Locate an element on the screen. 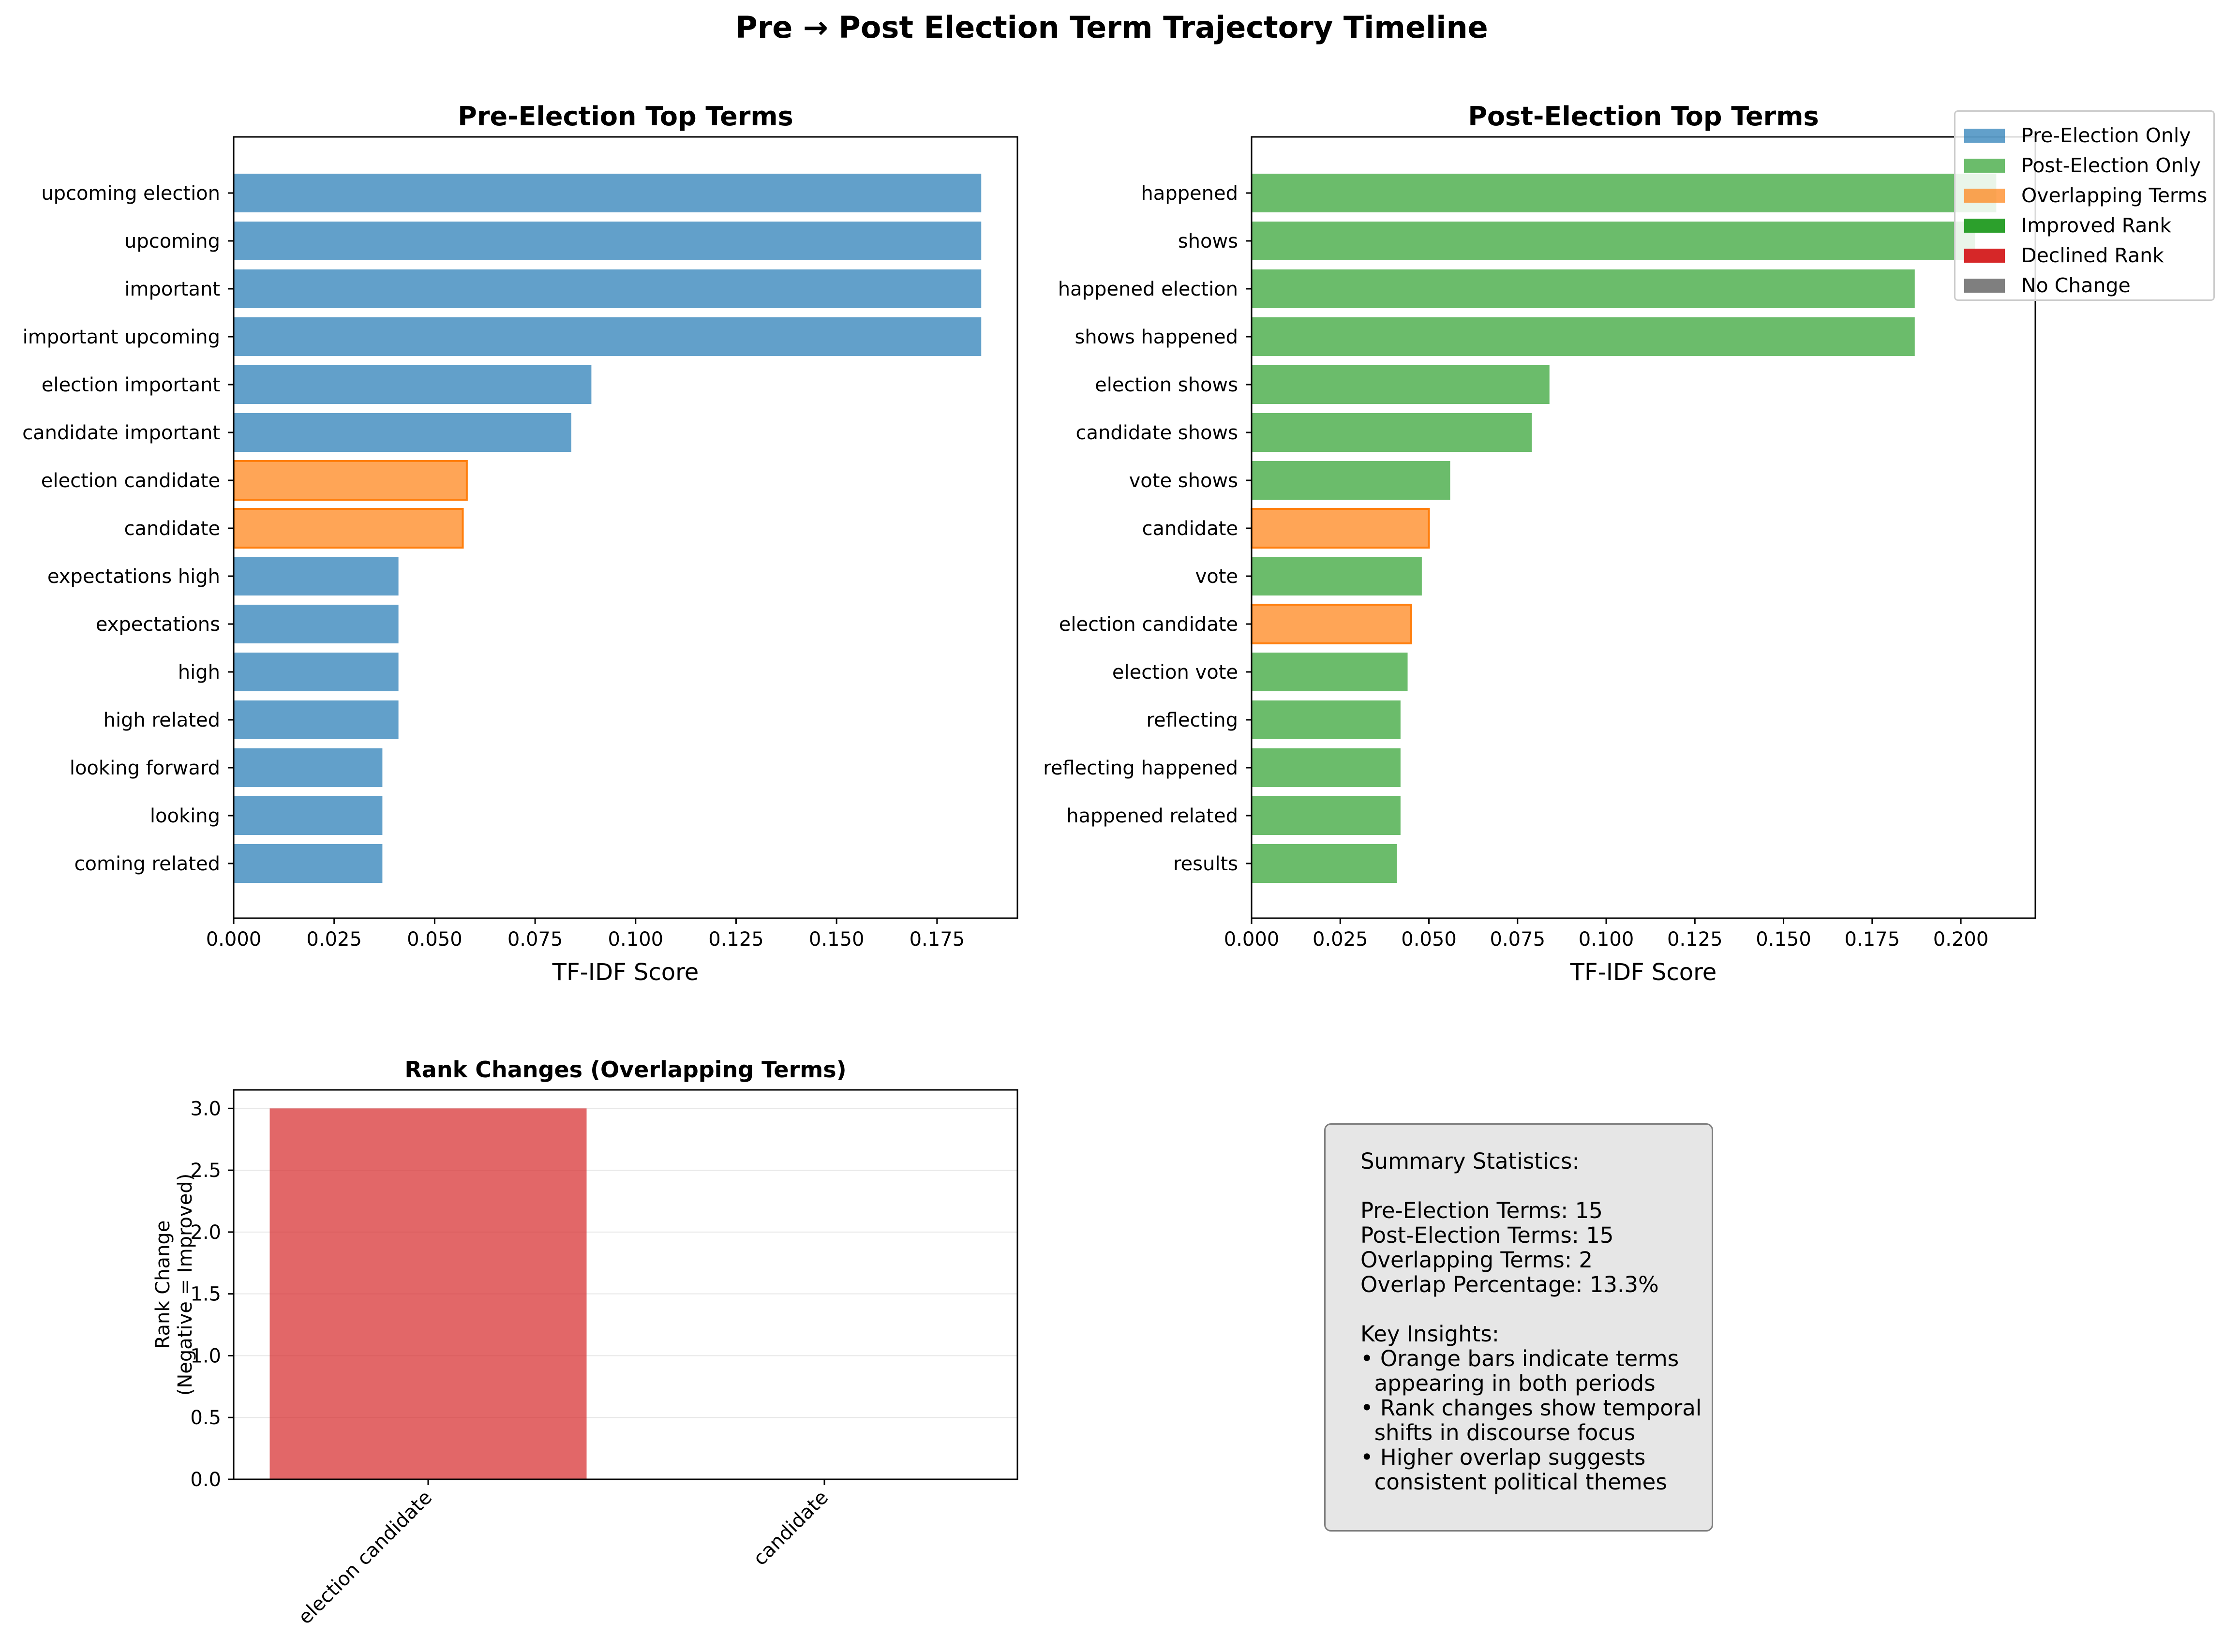 This screenshot has width=2224, height=1652. y-tick-label: 1.5 is located at coordinates (205, 1294).